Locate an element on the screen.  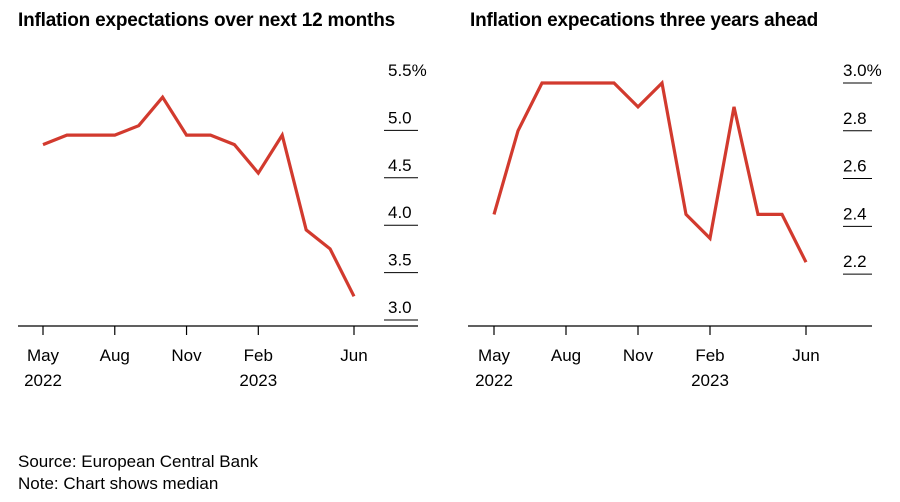
median-note: Note: Chart shows median is located at coordinates (118, 483).